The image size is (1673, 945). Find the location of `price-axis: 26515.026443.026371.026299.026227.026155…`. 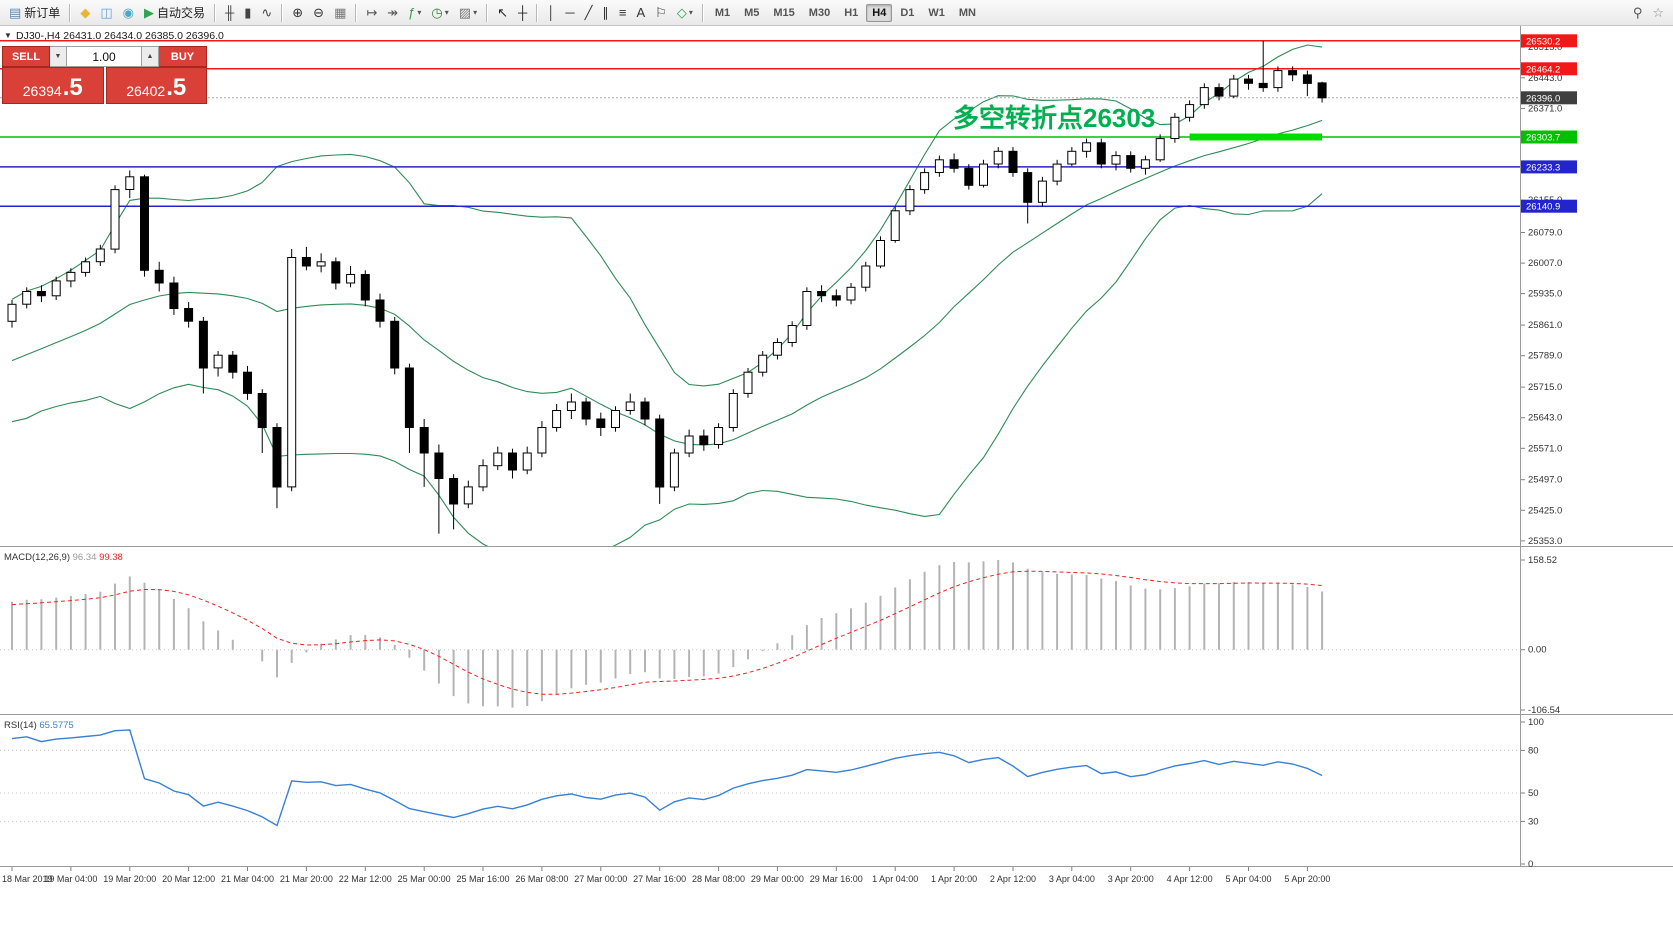

price-axis: 26515.026443.026371.026299.026227.026155… is located at coordinates (1549, 290).